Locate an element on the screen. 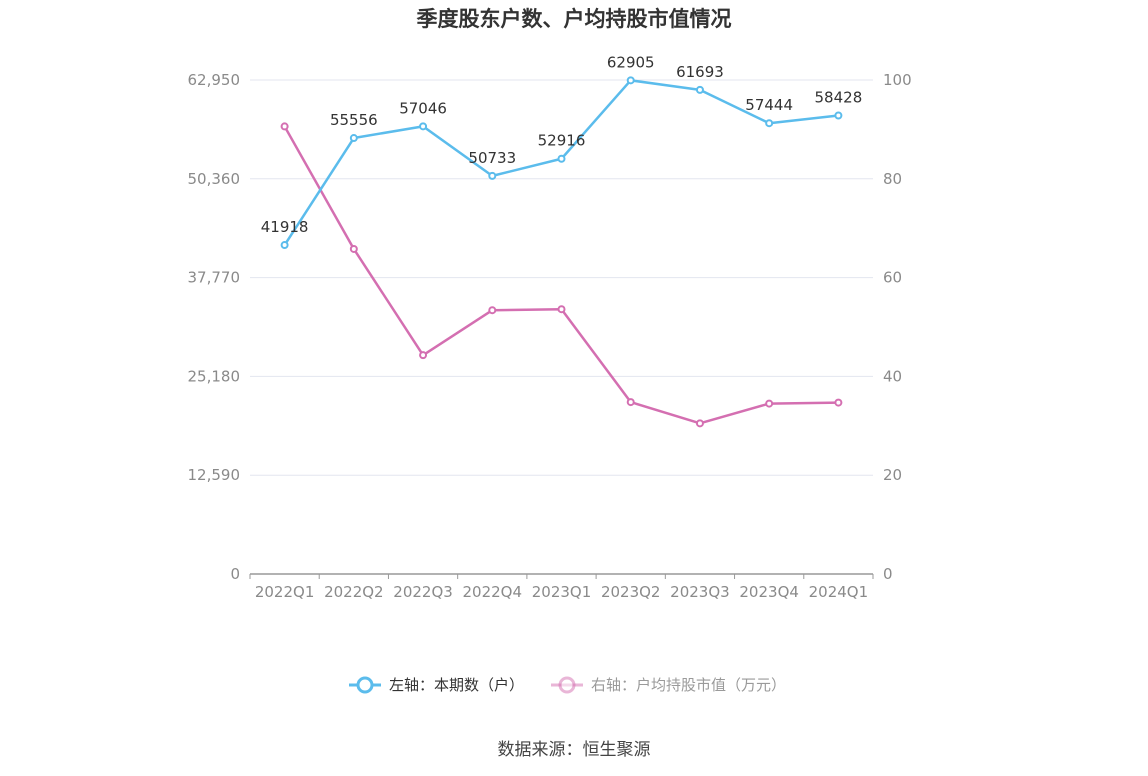  legend-label-right-series: 右轴：户均持股市值（万元） is located at coordinates (688, 685).